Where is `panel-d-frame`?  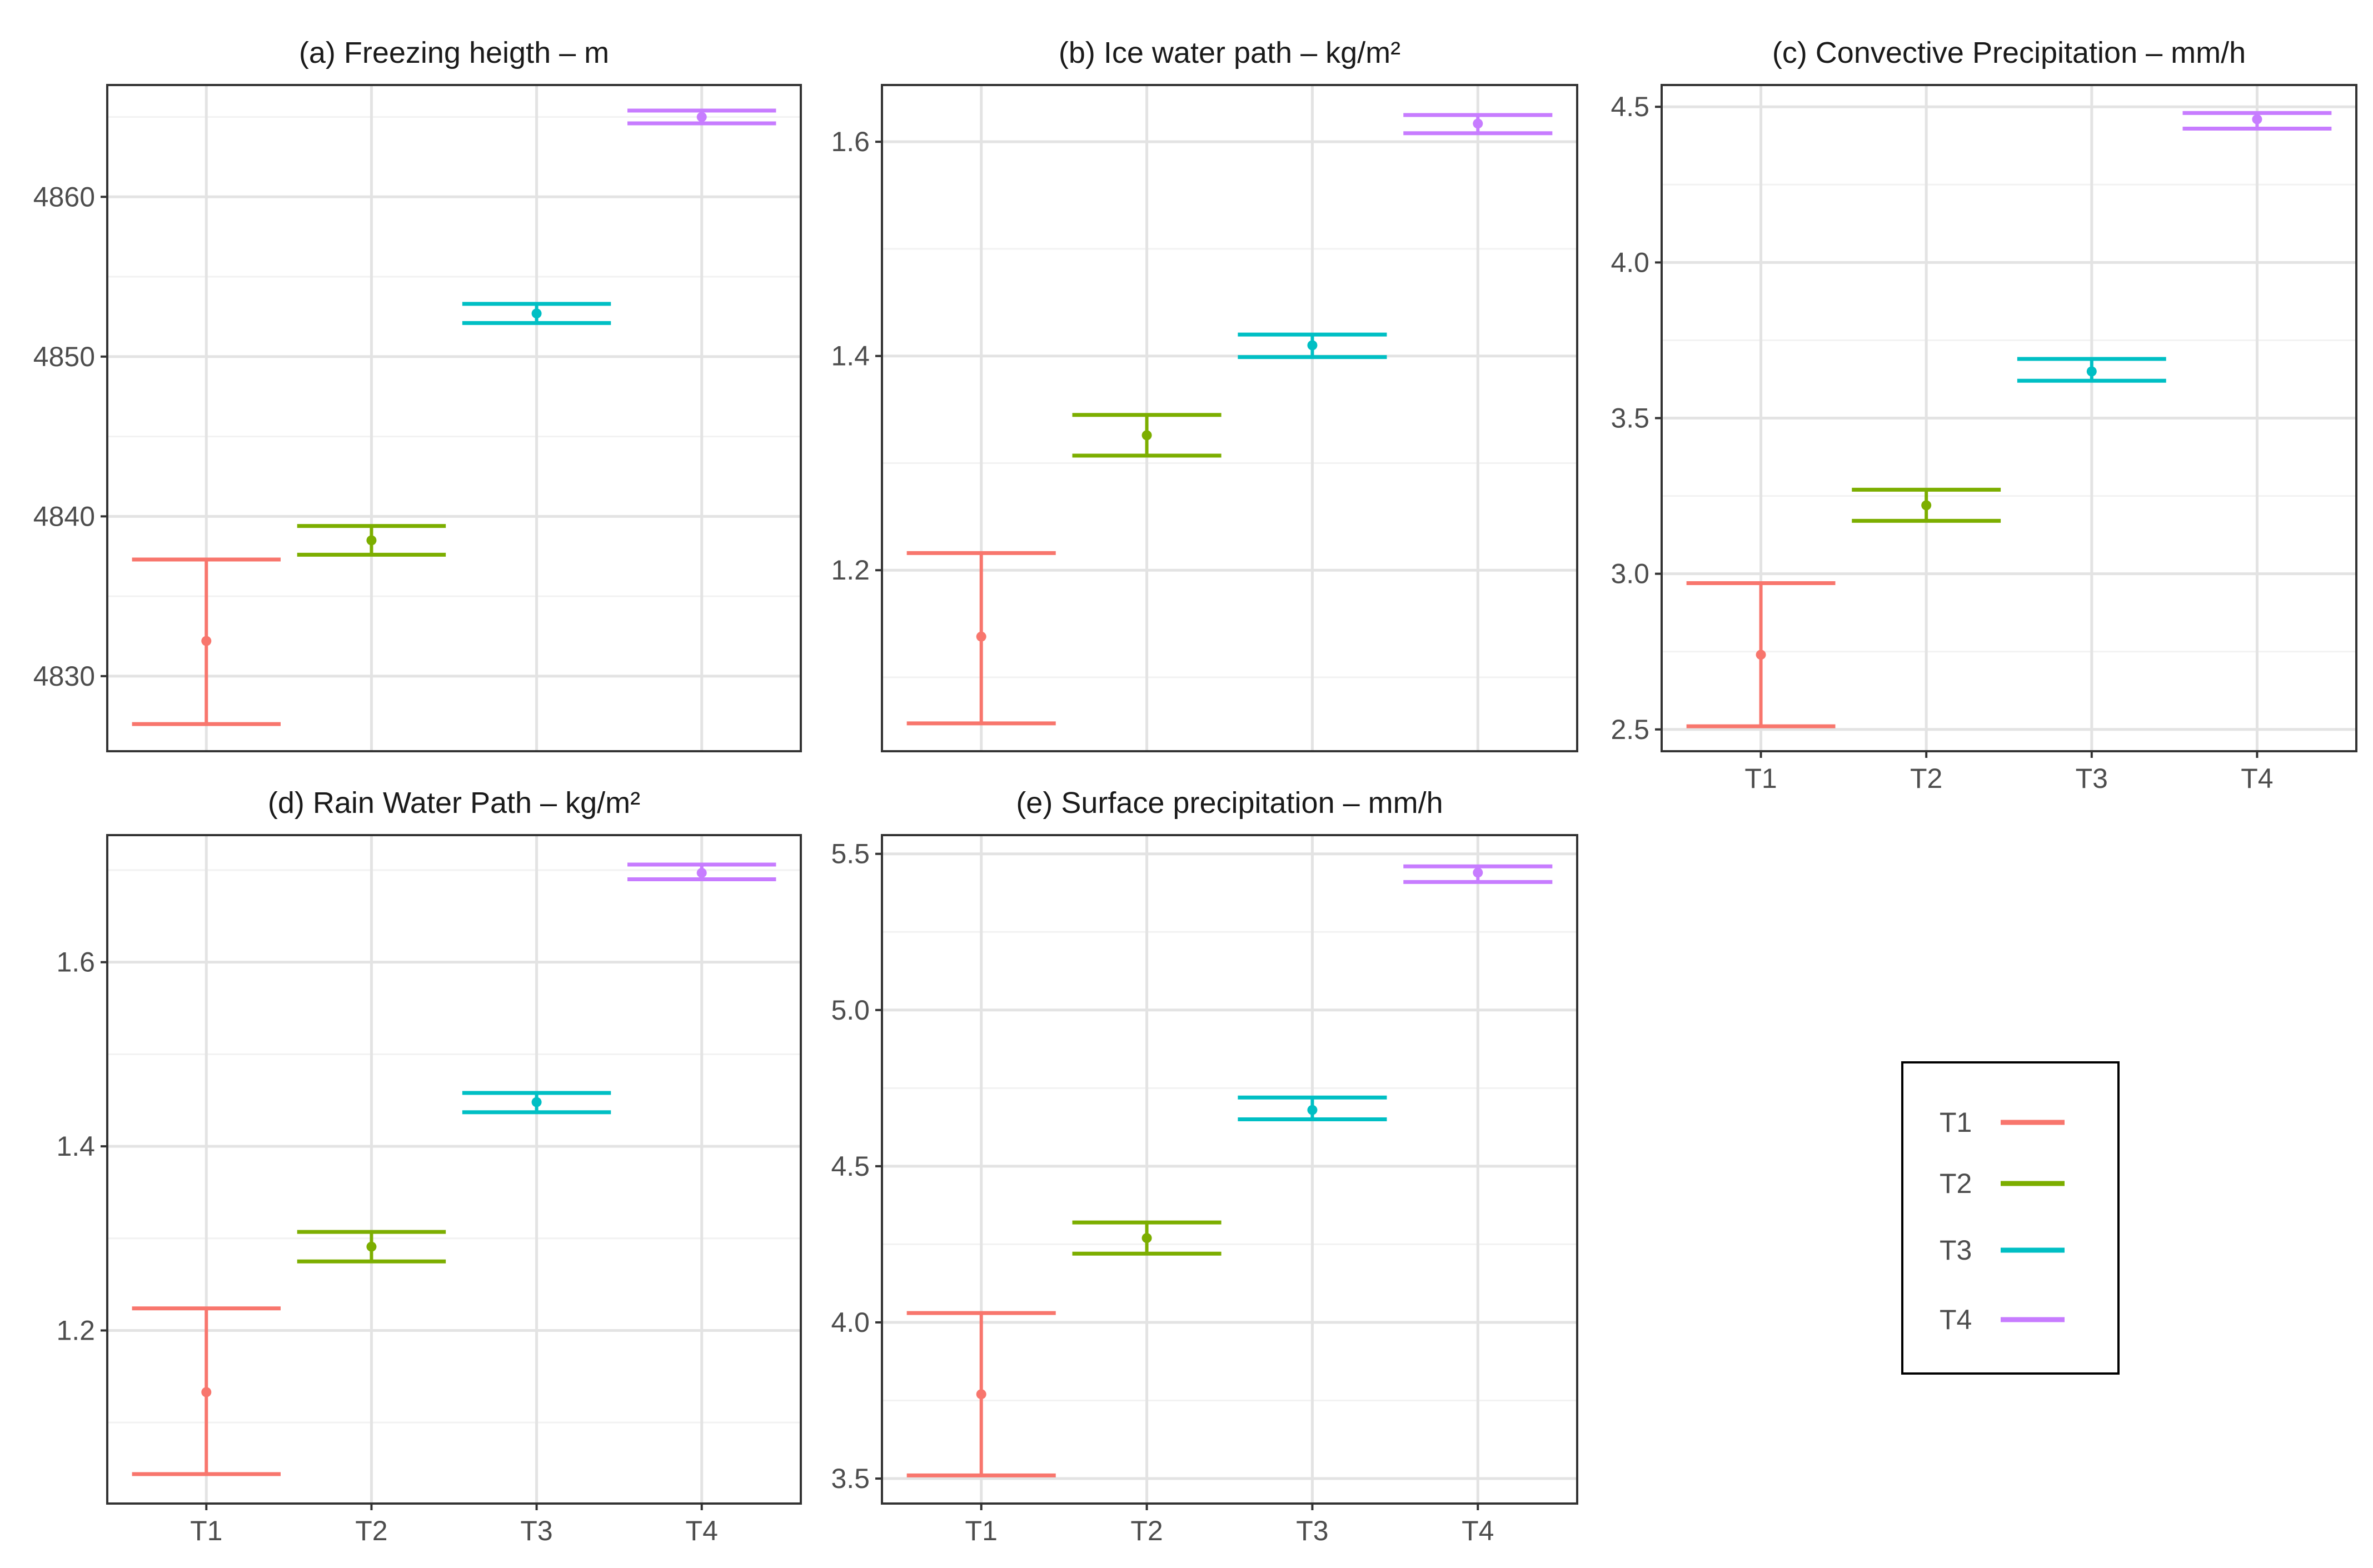 panel-d-frame is located at coordinates (454, 1169).